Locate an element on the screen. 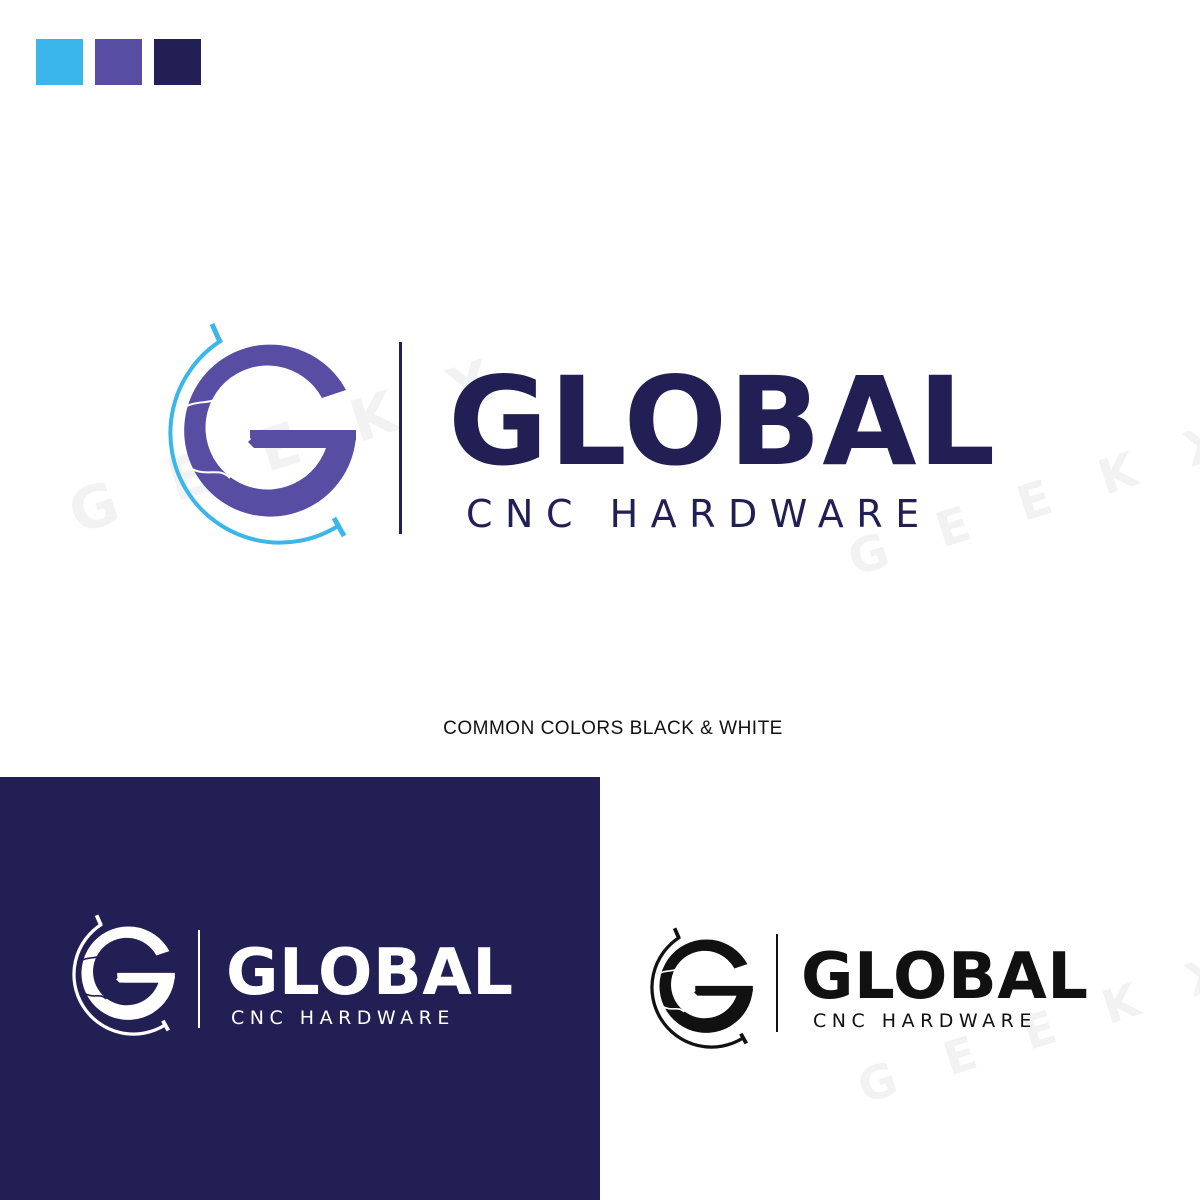 The height and width of the screenshot is (1200, 1200). logo-subtitle: CNC HARDWARE is located at coordinates (699, 514).